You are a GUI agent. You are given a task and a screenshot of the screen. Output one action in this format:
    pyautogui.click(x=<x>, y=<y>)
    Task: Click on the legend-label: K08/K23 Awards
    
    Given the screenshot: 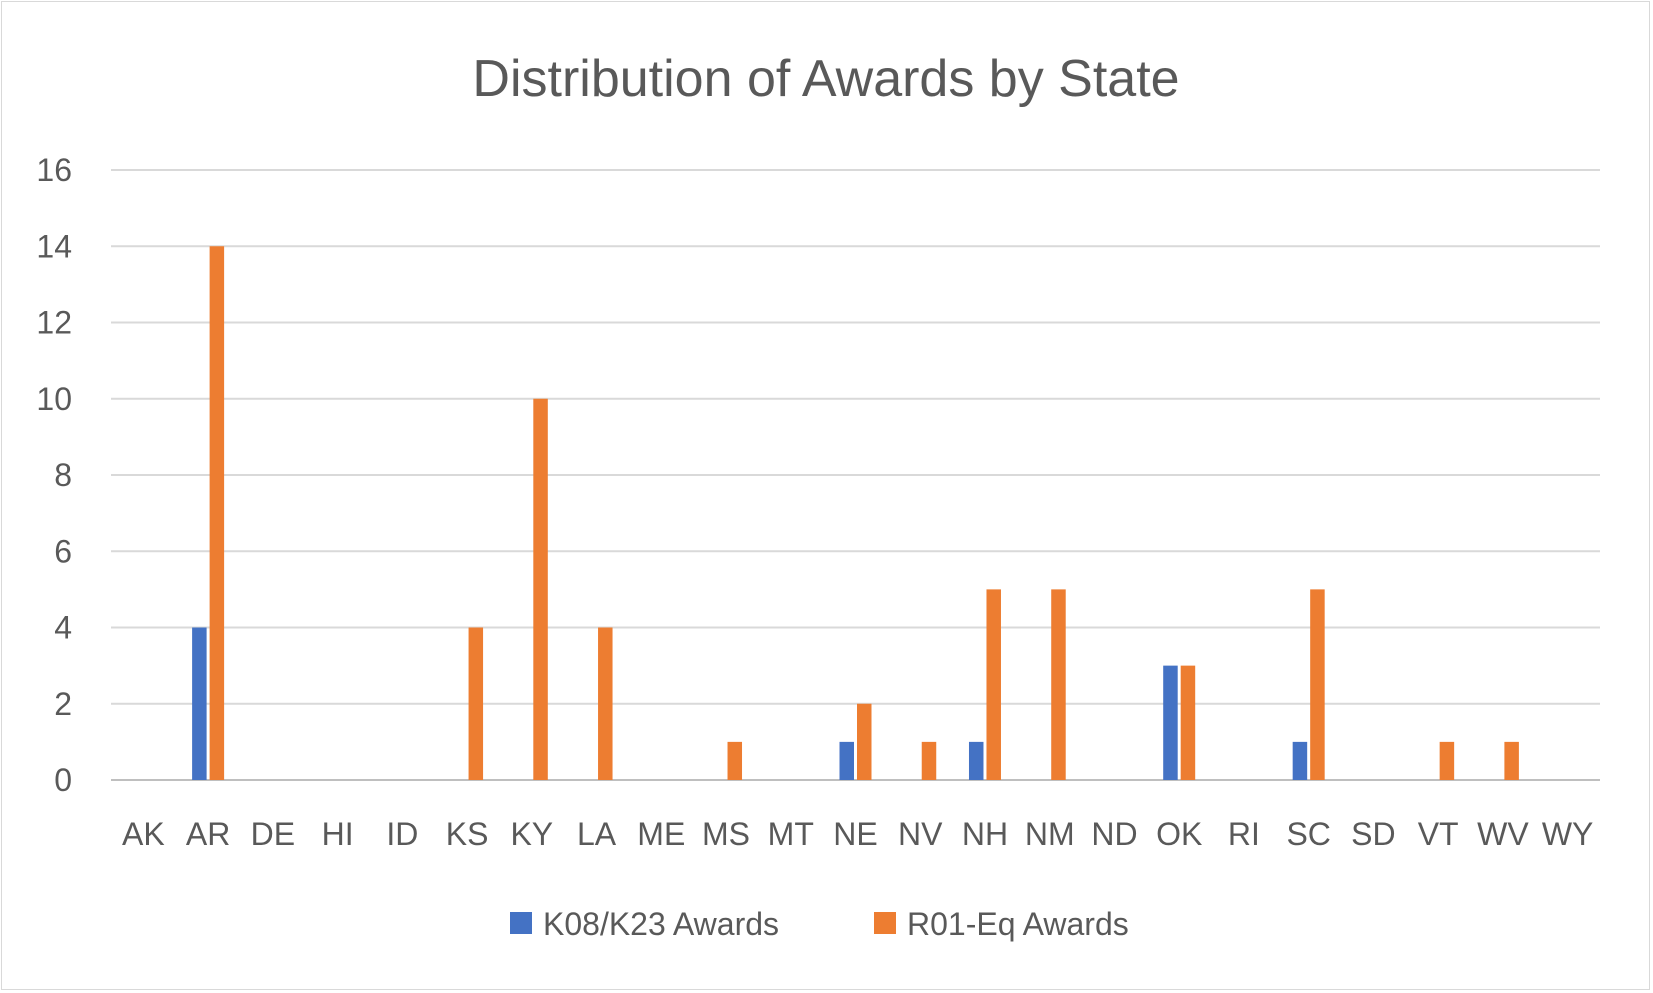 What is the action you would take?
    pyautogui.click(x=661, y=924)
    